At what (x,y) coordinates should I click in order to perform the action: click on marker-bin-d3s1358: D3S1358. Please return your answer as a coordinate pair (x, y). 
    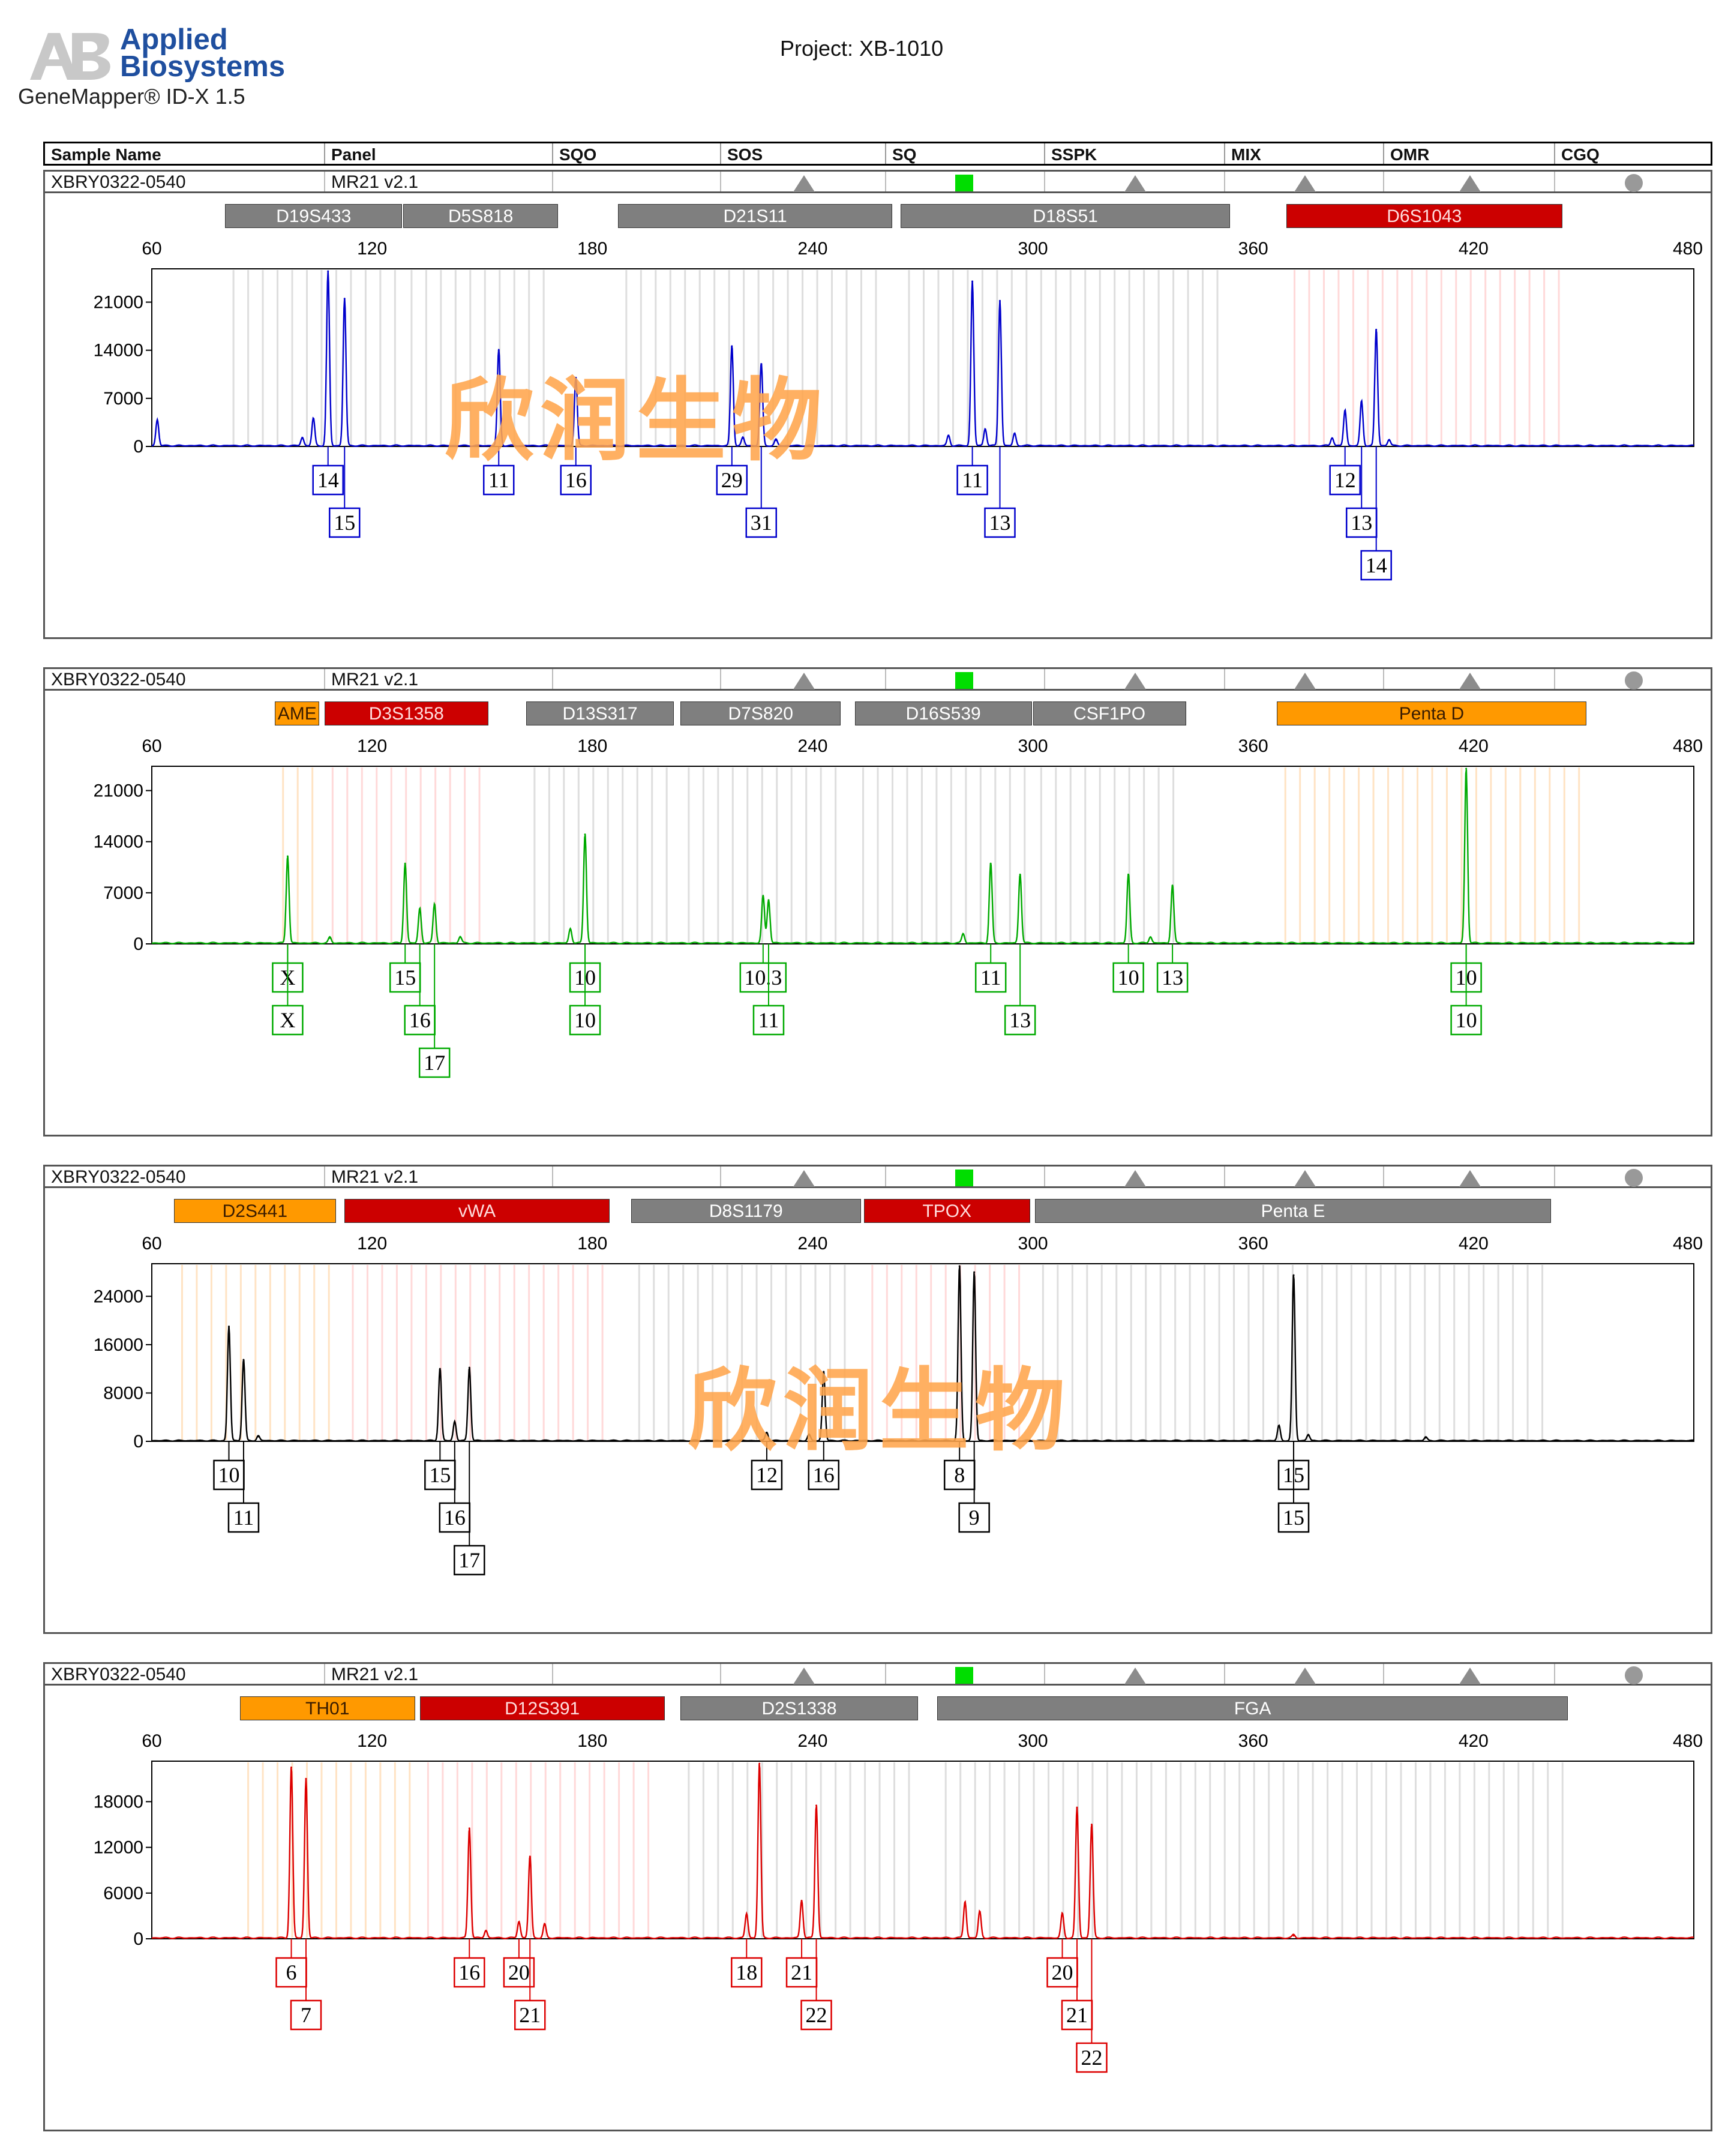
    Looking at the image, I should click on (406, 713).